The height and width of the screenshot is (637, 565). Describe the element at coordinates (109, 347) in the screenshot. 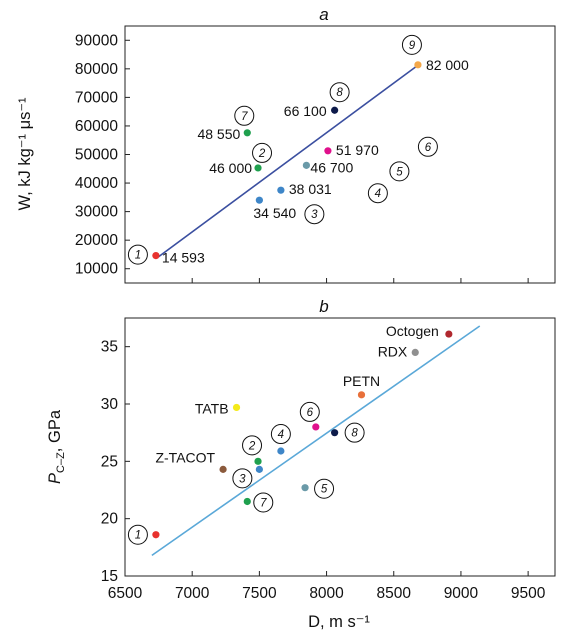

I see `panel-b-y-tick-label: 35` at that location.